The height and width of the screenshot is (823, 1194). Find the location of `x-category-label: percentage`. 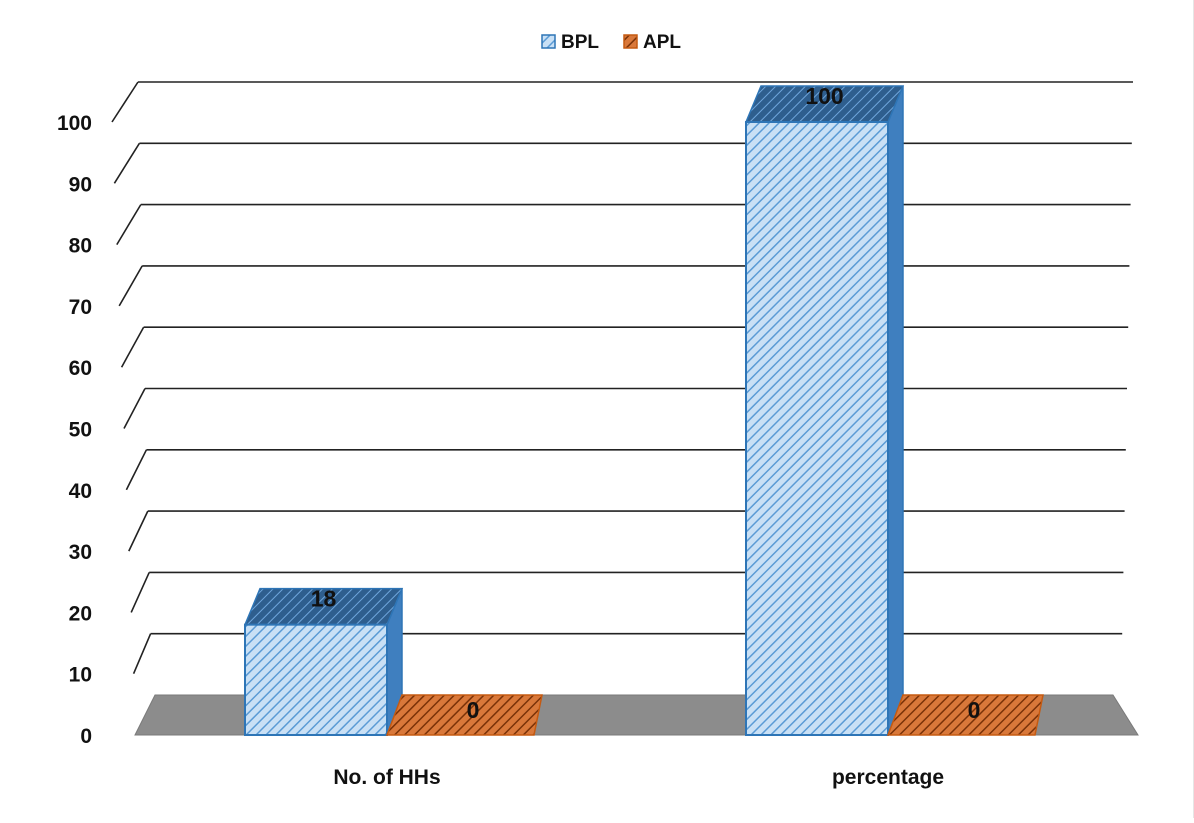

x-category-label: percentage is located at coordinates (888, 777).